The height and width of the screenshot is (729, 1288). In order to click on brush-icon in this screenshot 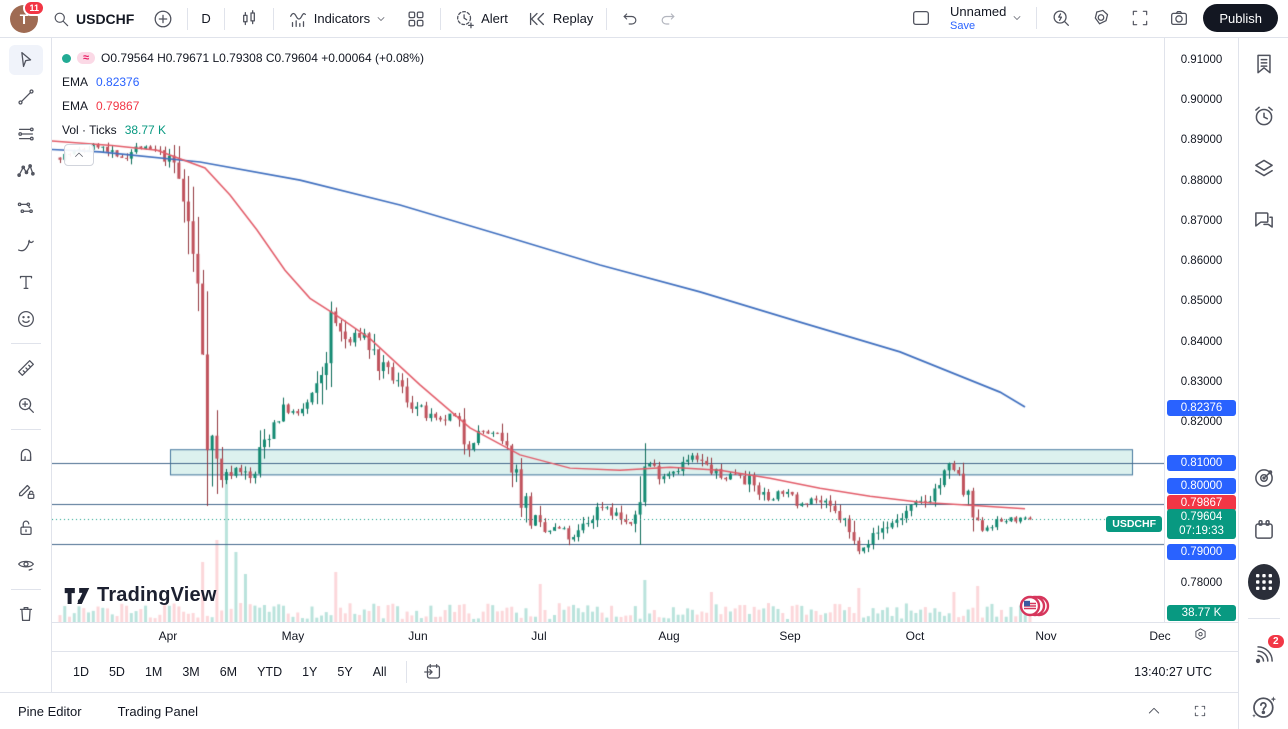, I will do `click(25, 245)`.